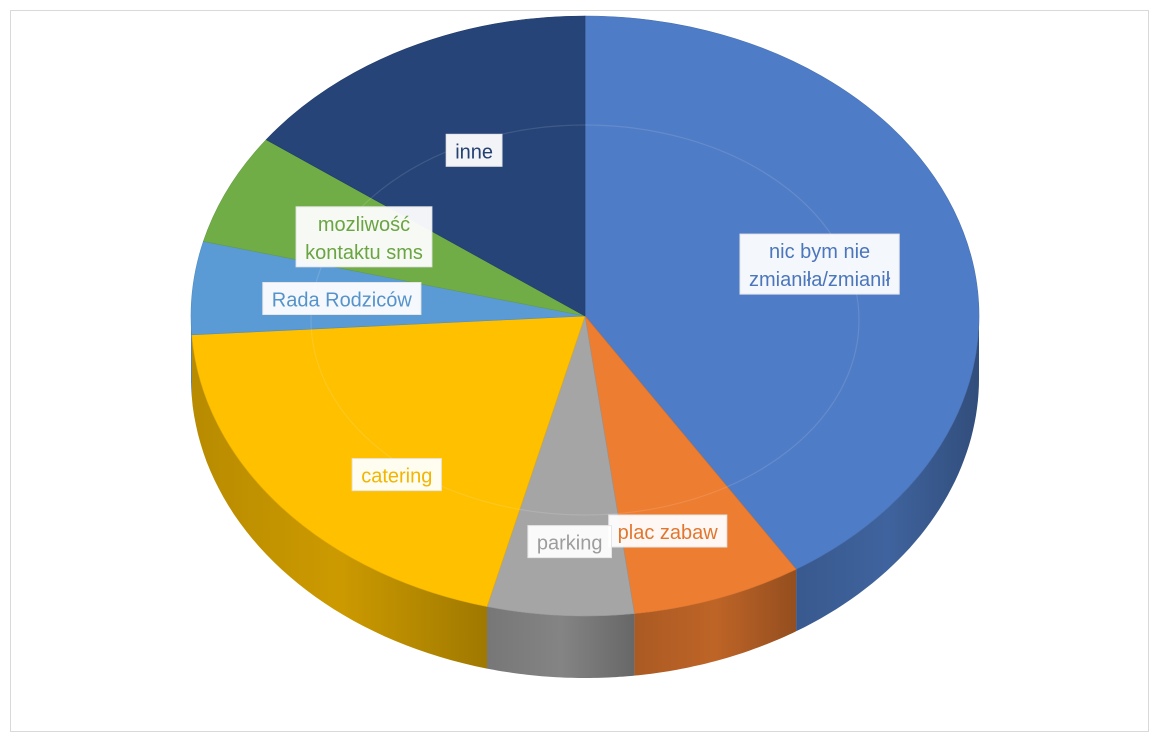  I want to click on data-label-parking: parking, so click(570, 542).